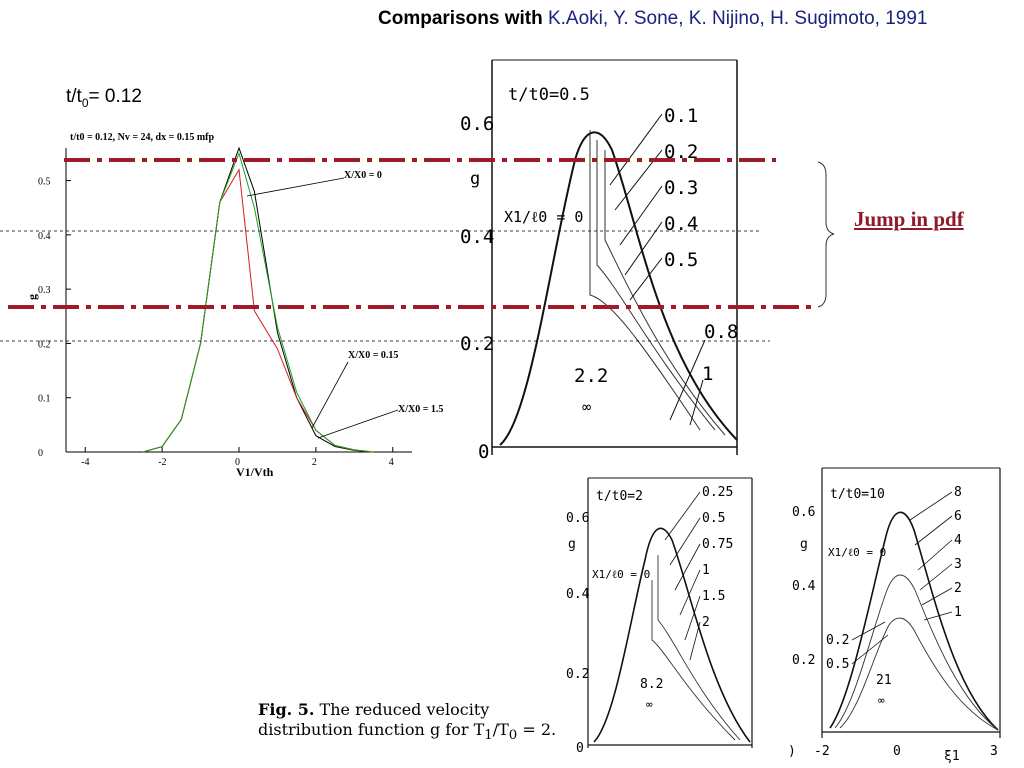 The height and width of the screenshot is (768, 1024). What do you see at coordinates (286, 709) in the screenshot?
I see `caption-fig-number: Fig. 5.` at bounding box center [286, 709].